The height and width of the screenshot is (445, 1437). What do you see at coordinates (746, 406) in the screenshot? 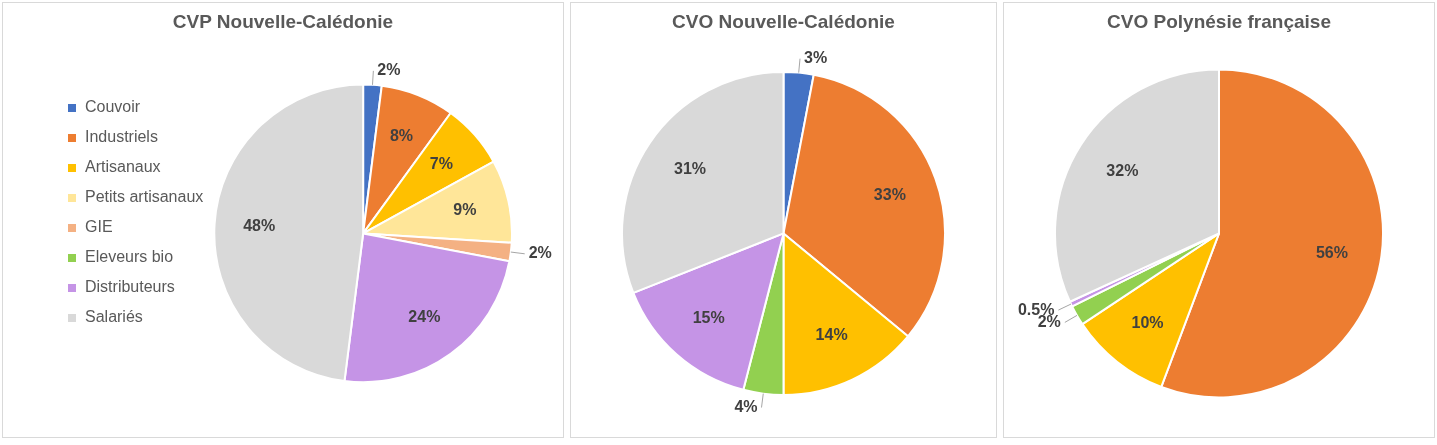
I see `data-label: 4%` at bounding box center [746, 406].